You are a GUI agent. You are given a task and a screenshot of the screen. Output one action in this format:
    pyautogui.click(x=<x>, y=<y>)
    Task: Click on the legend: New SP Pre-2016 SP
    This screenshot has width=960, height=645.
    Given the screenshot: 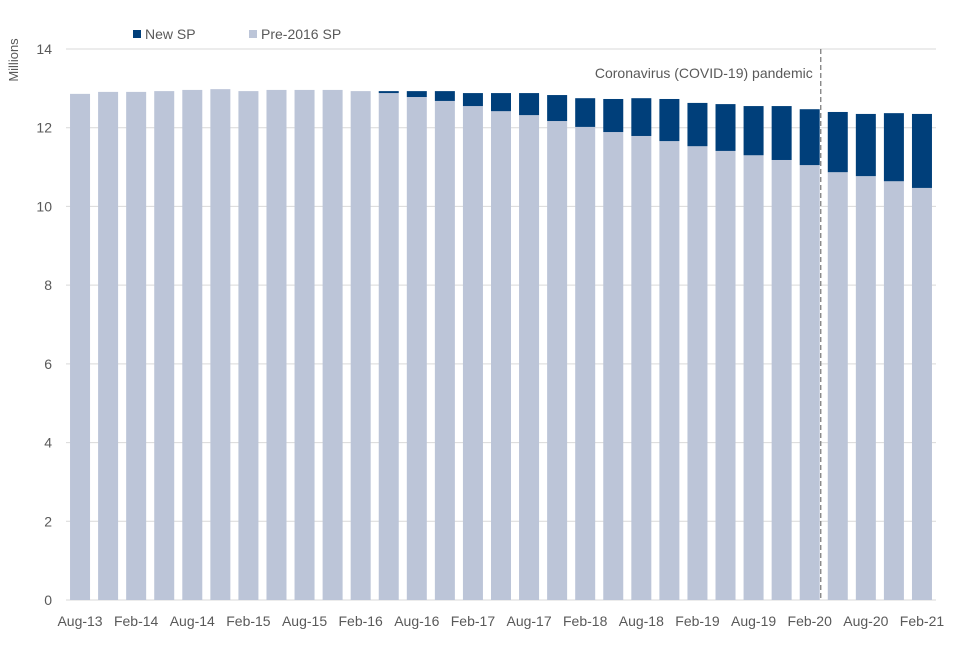 What is the action you would take?
    pyautogui.click(x=237, y=34)
    